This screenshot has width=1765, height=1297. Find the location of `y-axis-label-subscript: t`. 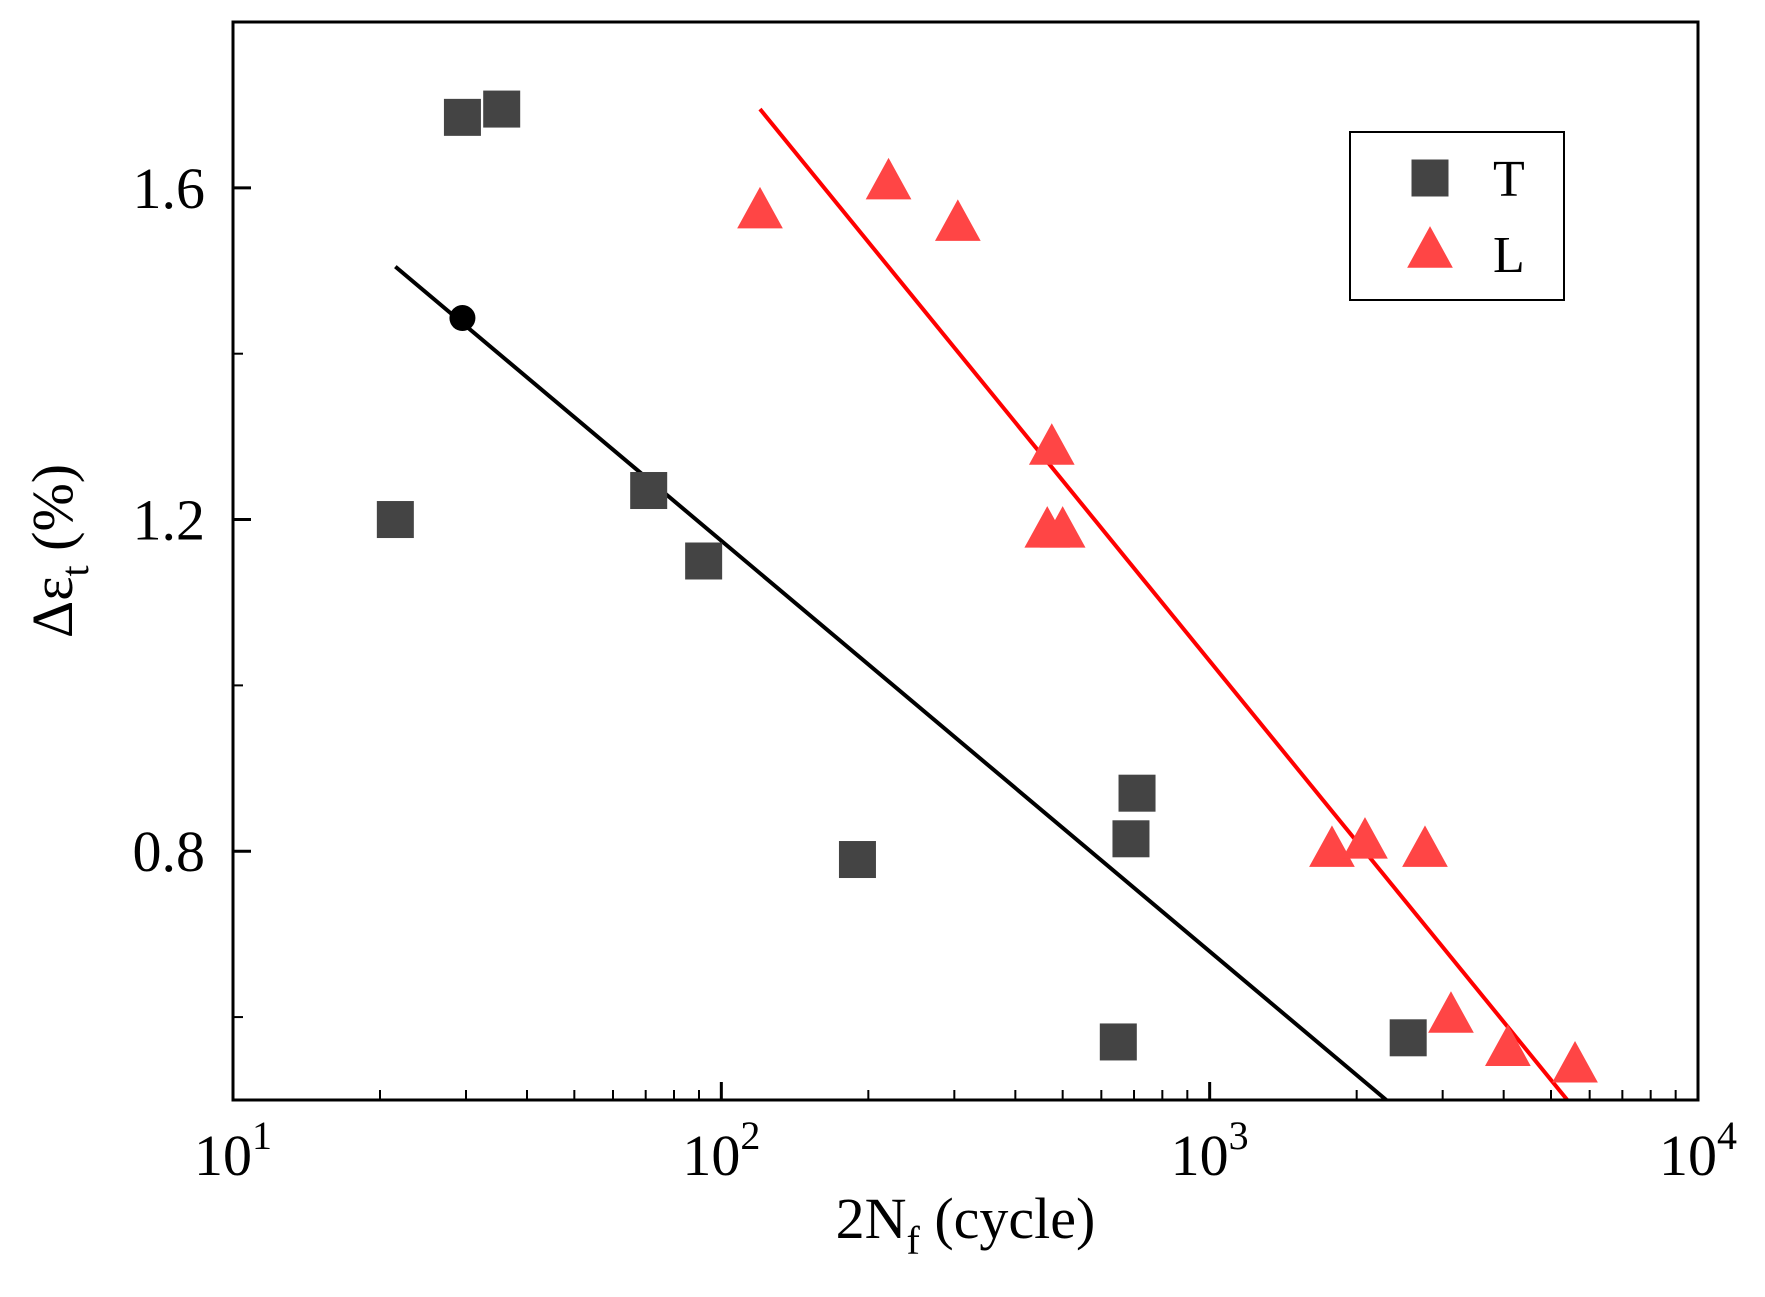

y-axis-label-subscript: t is located at coordinates (74, 570).